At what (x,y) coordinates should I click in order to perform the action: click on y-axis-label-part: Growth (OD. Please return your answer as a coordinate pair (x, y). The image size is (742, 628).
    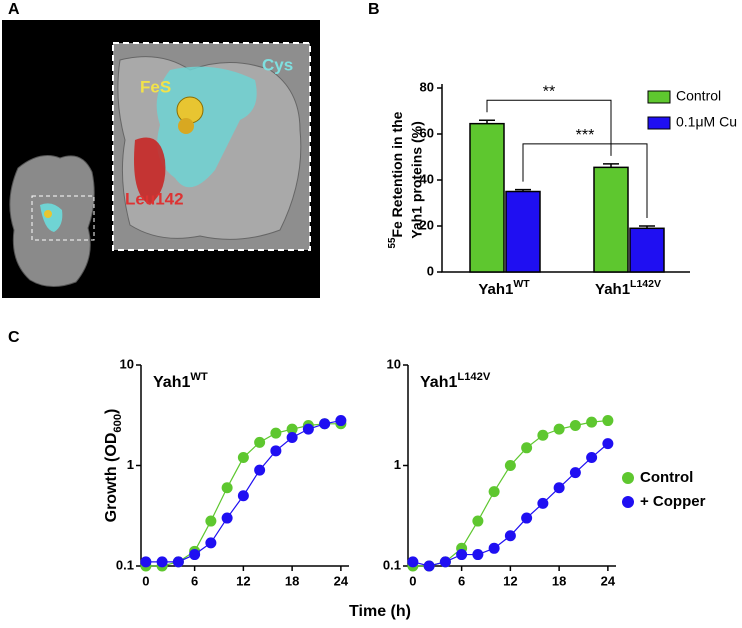
    Looking at the image, I should click on (111, 478).